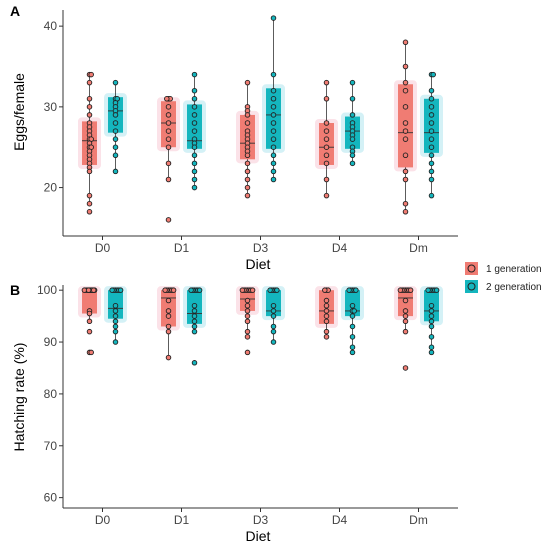  Describe the element at coordinates (103, 248) in the screenshot. I see `x-tick-label-0-D0: D0` at that location.